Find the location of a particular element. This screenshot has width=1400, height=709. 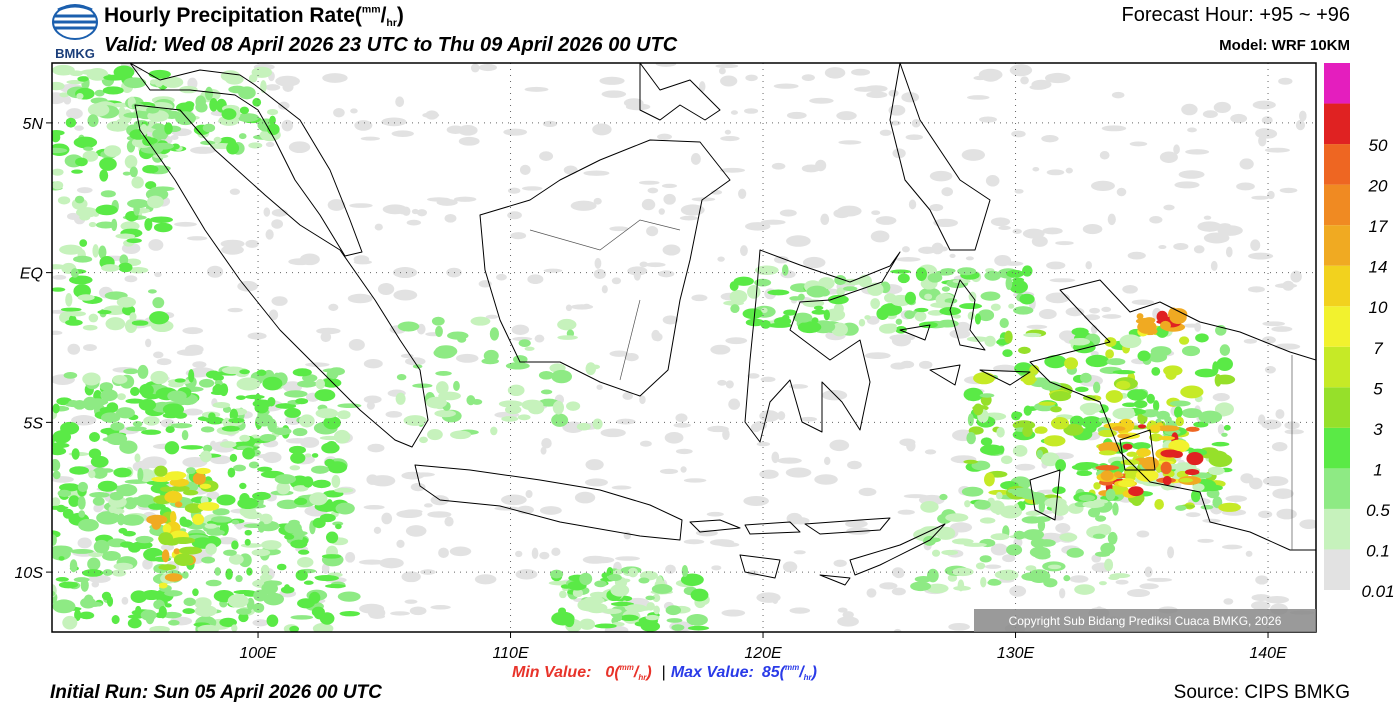

min-label: Min Value: is located at coordinates (551, 672).